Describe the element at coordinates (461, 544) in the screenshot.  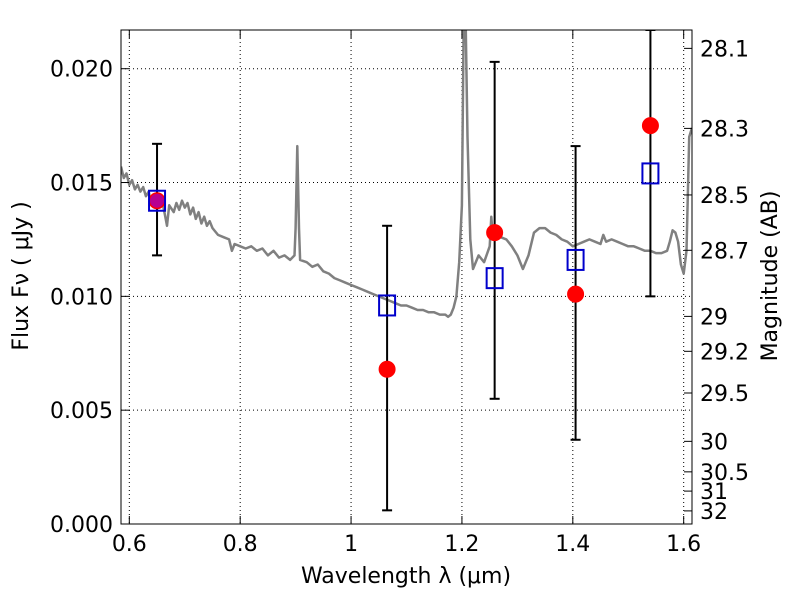
I see `x-tick-label: 1.2` at that location.